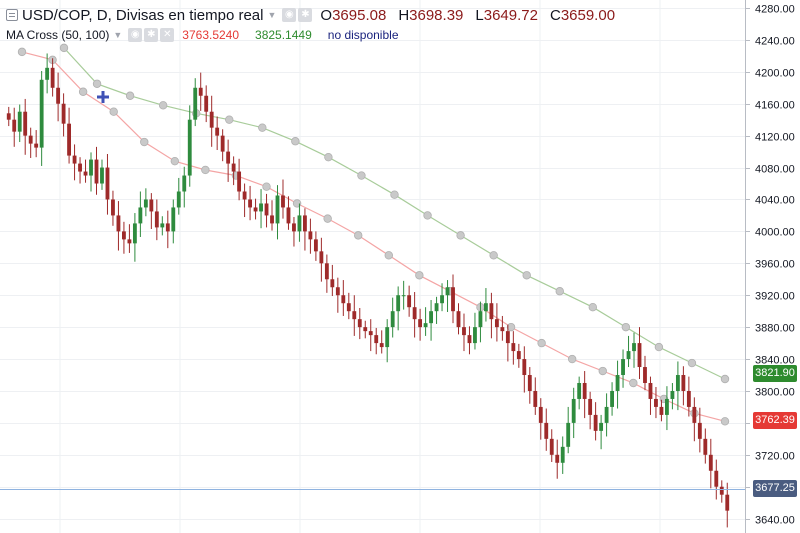  I want to click on y-tick-label: 4160.00, so click(775, 106).